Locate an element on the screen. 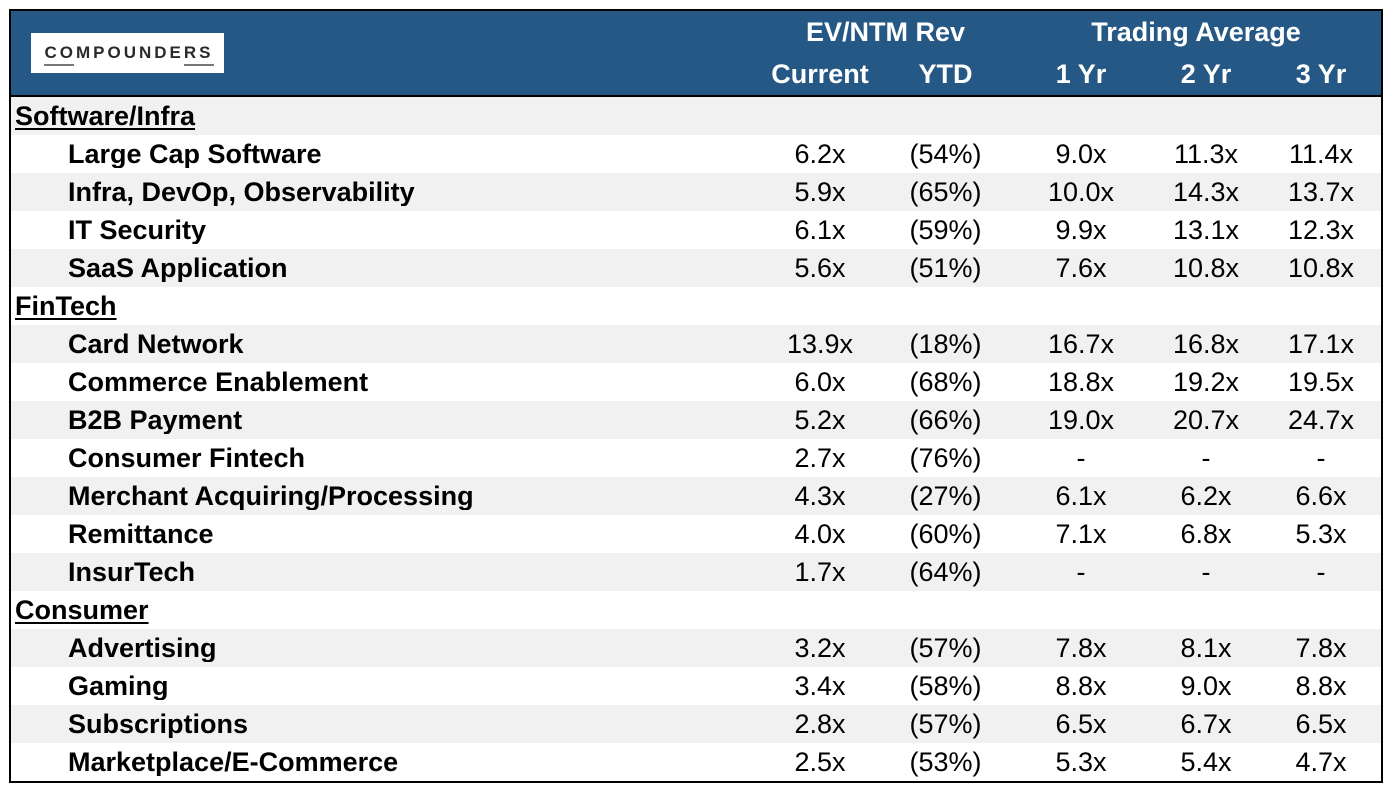 Image resolution: width=1396 pixels, height=802 pixels. cell-2yr: 10.8x is located at coordinates (1206, 267).